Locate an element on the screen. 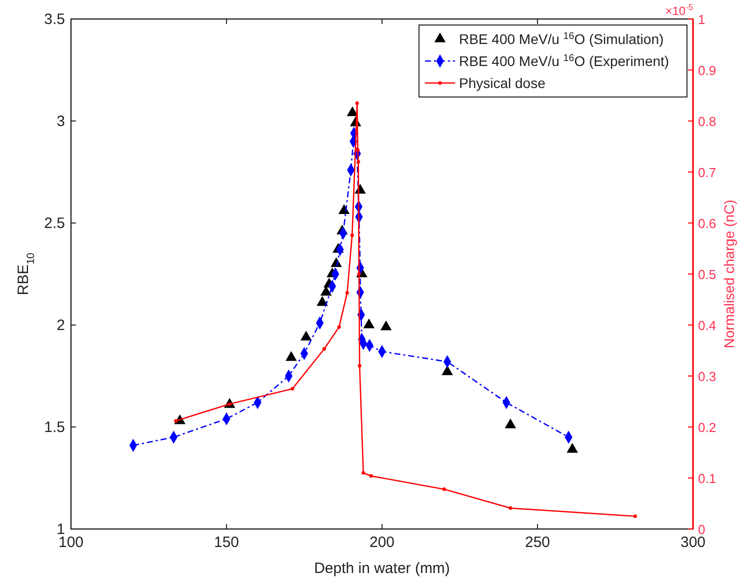  y2-tick-label: 0.2 is located at coordinates (707, 427).